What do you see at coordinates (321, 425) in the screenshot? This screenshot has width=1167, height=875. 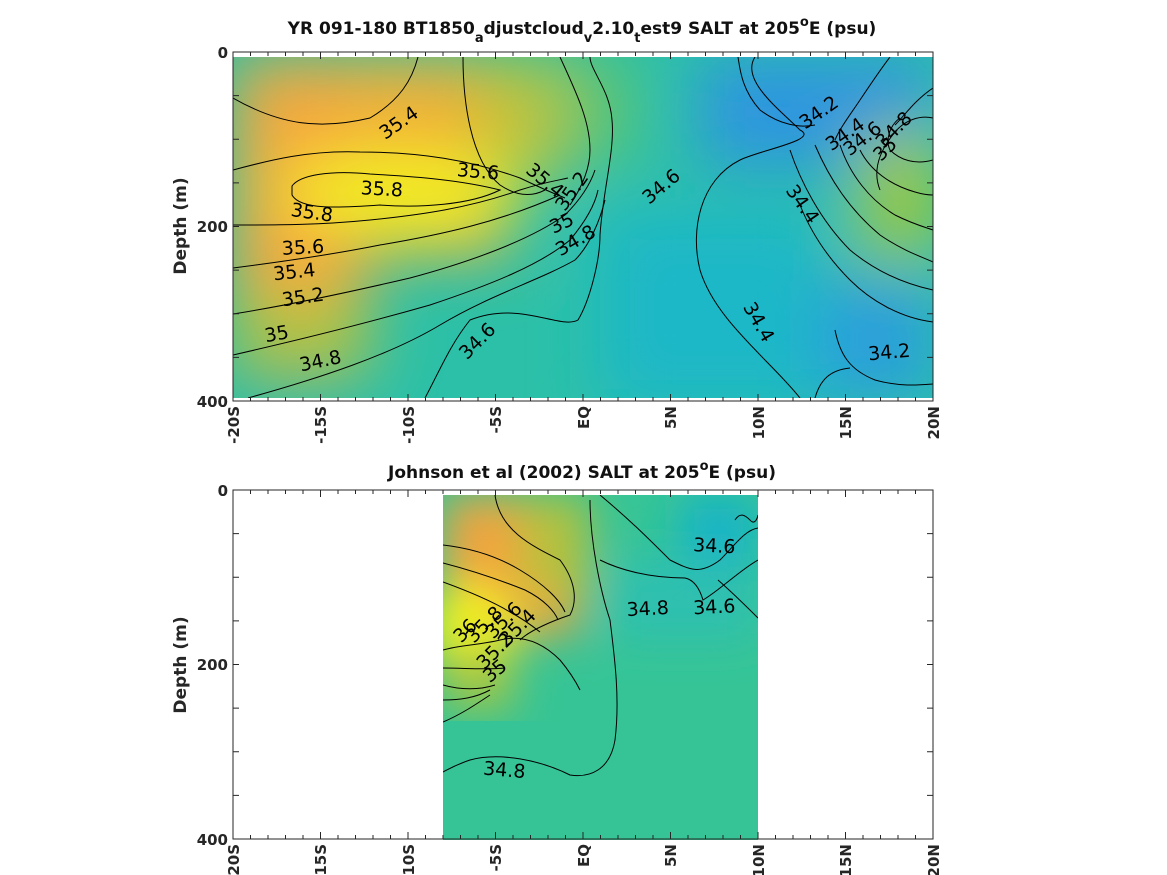 I see `top-x-tick-label: -15S` at bounding box center [321, 425].